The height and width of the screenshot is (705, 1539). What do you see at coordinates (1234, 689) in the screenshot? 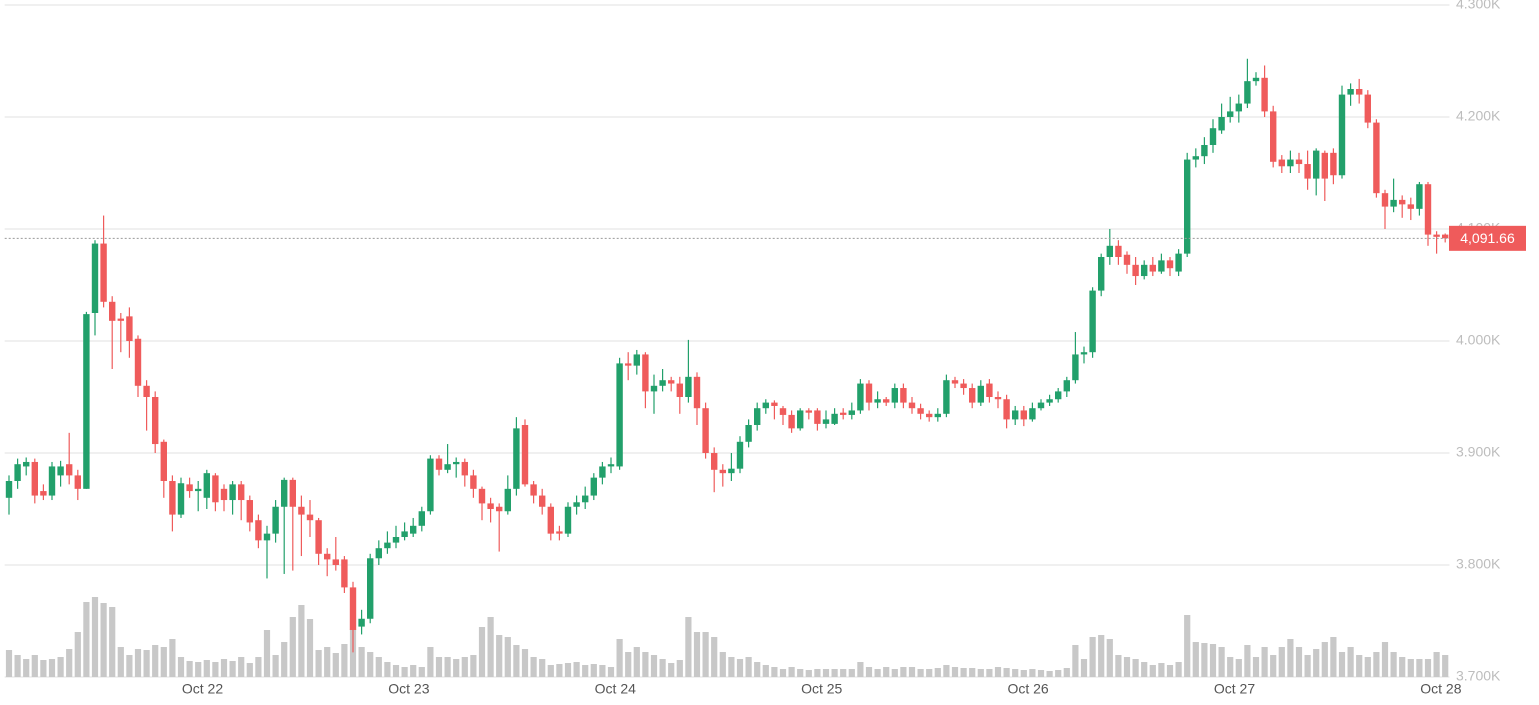
I see `x-tick-label: Oct 27` at bounding box center [1234, 689].